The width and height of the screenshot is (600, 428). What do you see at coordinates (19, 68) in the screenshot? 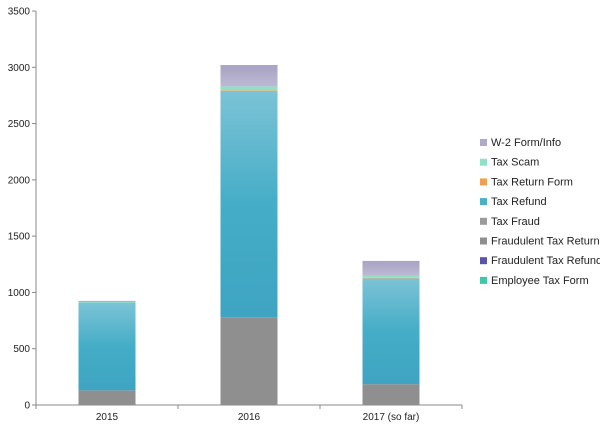
I see `y-tick-label: 3000` at bounding box center [19, 68].